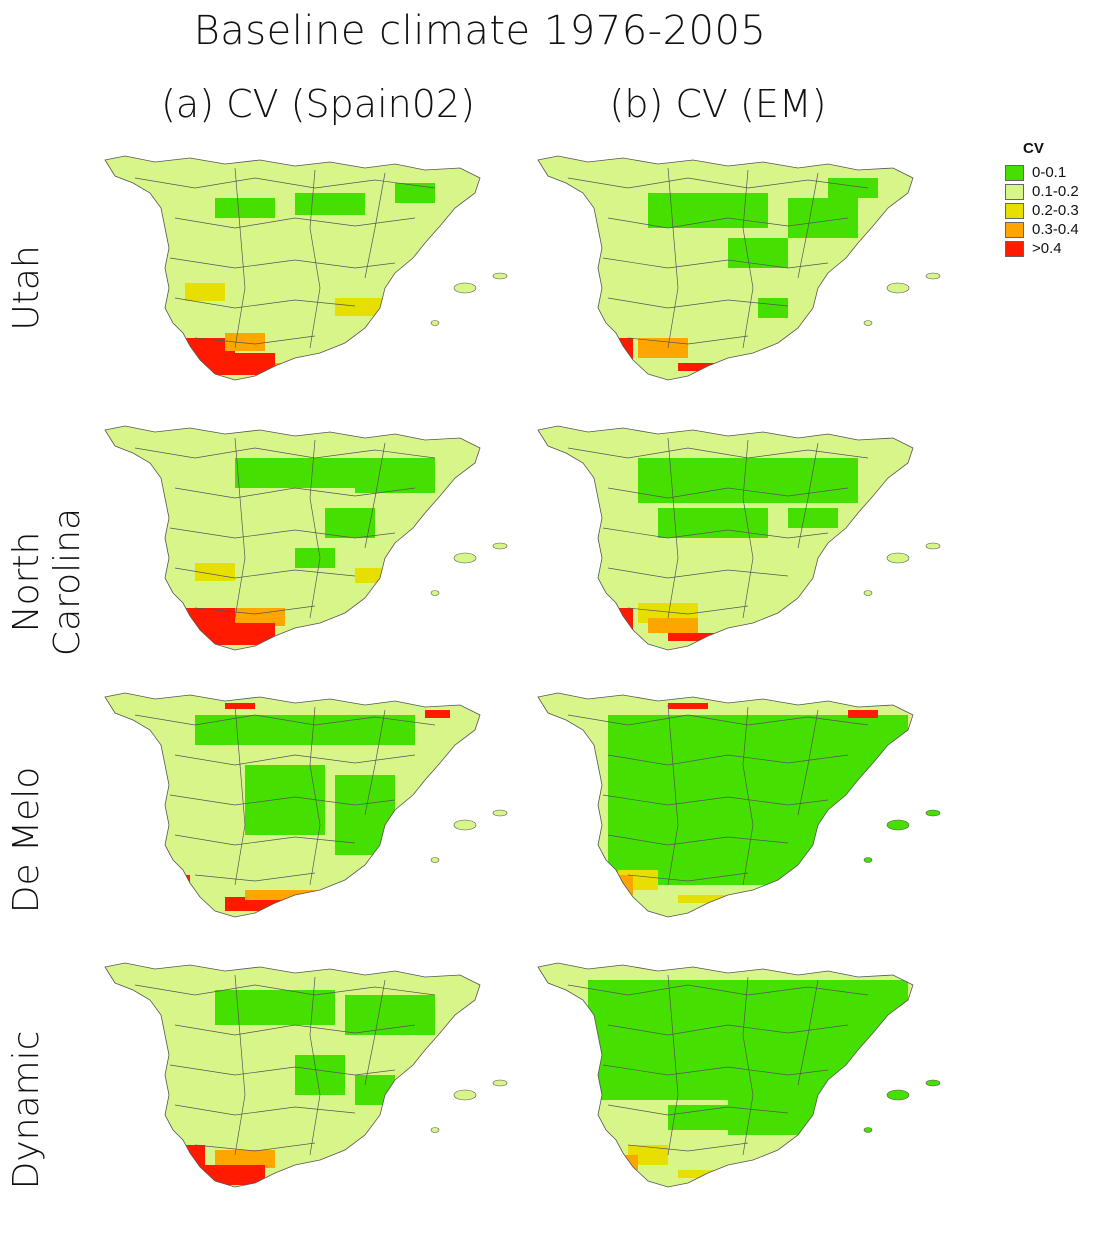  What do you see at coordinates (718, 104) in the screenshot?
I see `column-header-b: (b) CV (EM)` at bounding box center [718, 104].